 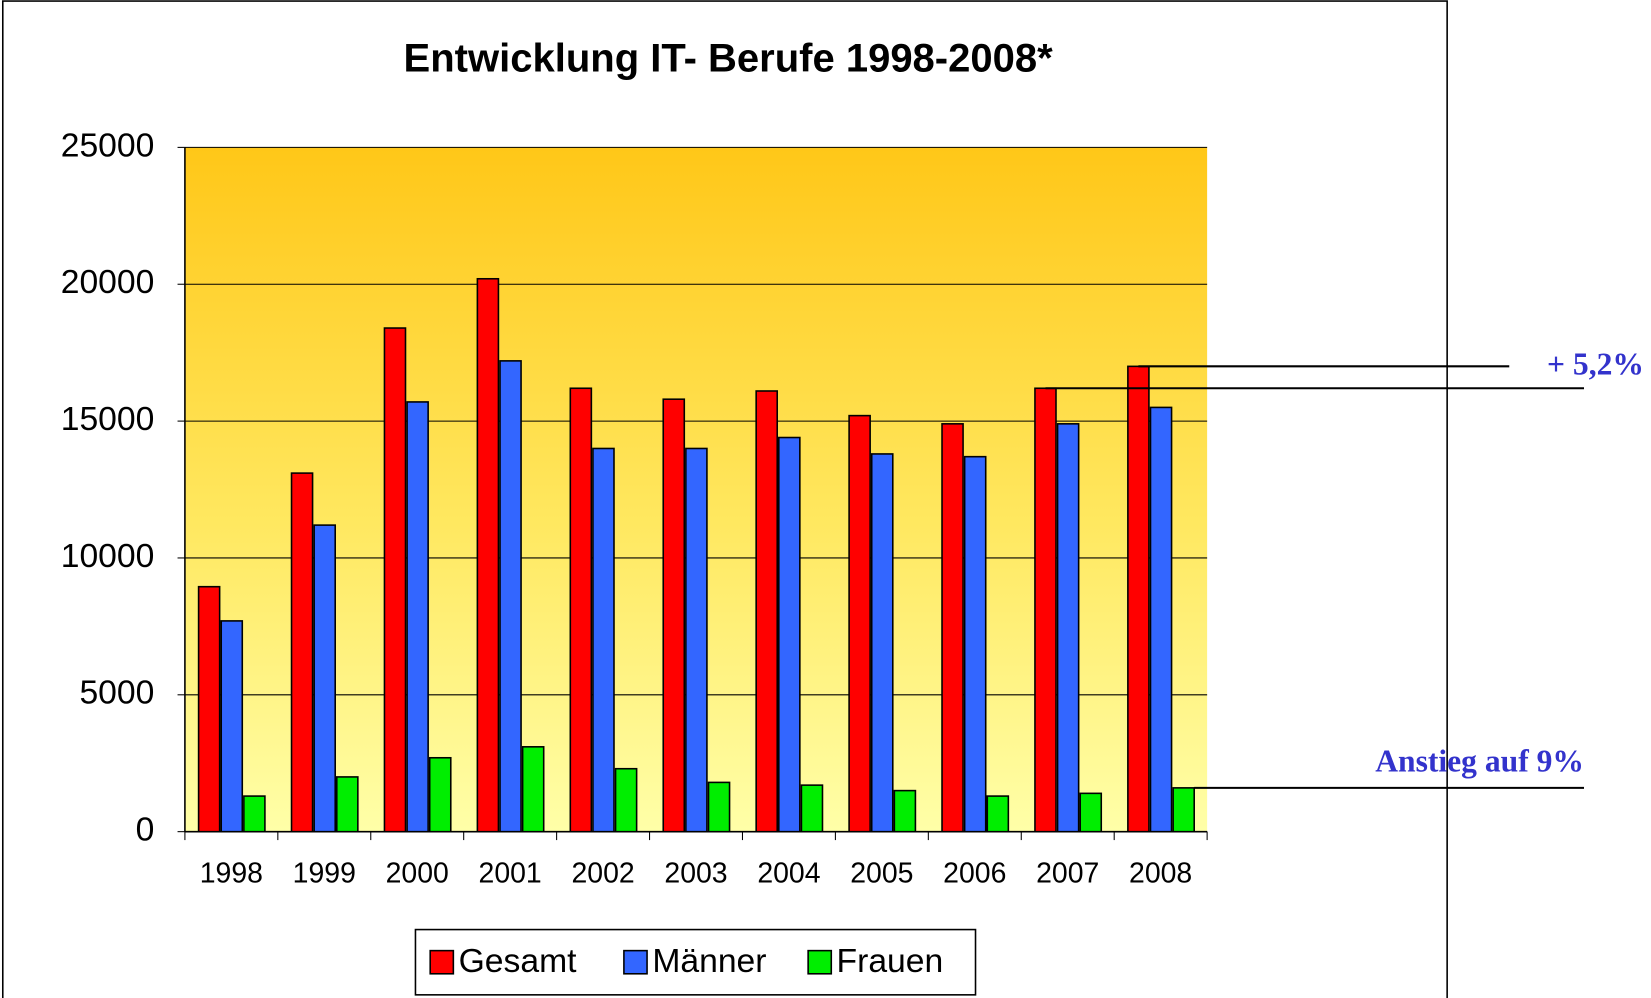 I want to click on x-tick-label: 2000, so click(x=417, y=873).